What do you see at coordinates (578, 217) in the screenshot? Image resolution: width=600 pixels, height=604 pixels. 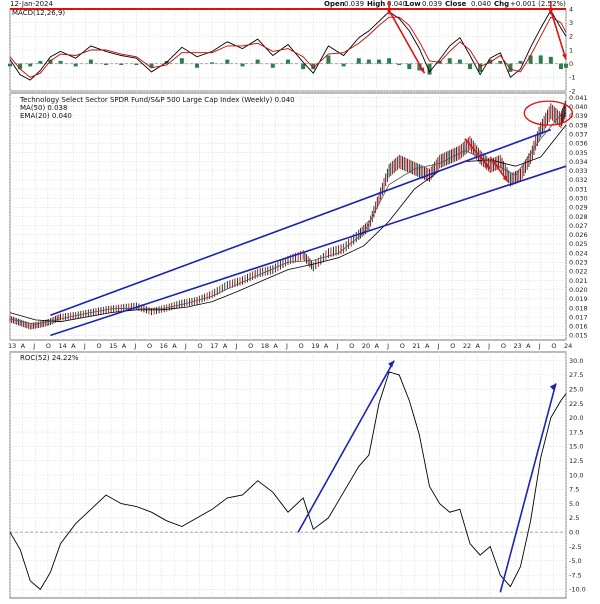 I see `price-y-tick-label: 0.028` at bounding box center [578, 217].